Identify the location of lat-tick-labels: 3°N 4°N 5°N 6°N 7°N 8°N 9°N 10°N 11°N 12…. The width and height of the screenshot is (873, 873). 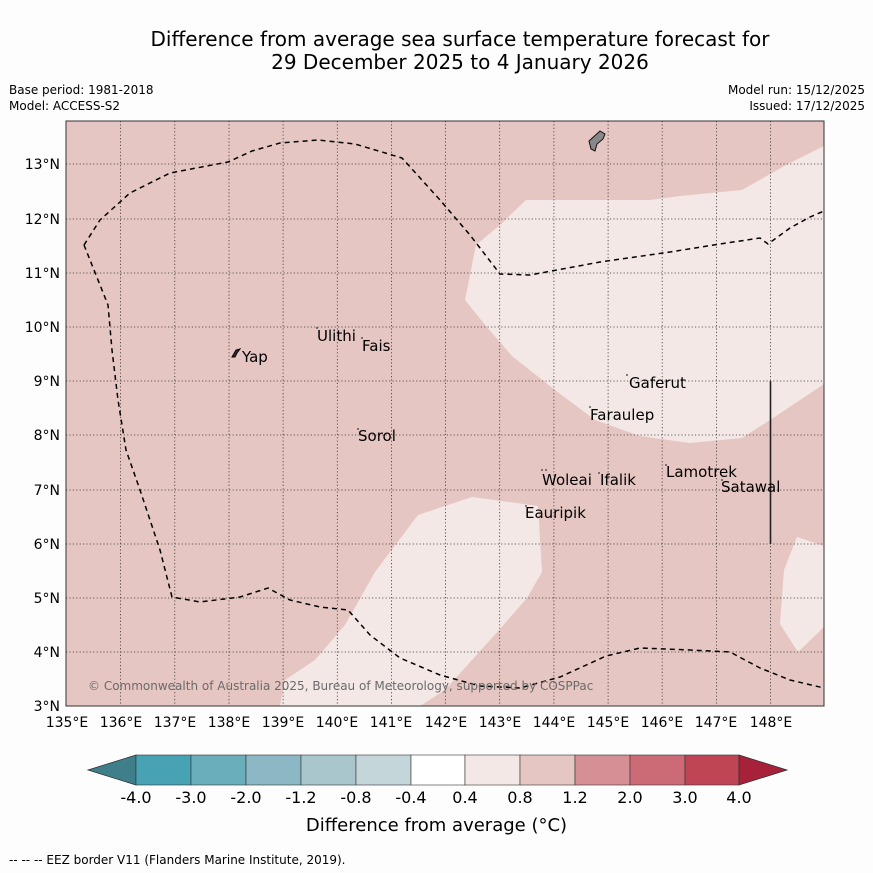
(42, 436).